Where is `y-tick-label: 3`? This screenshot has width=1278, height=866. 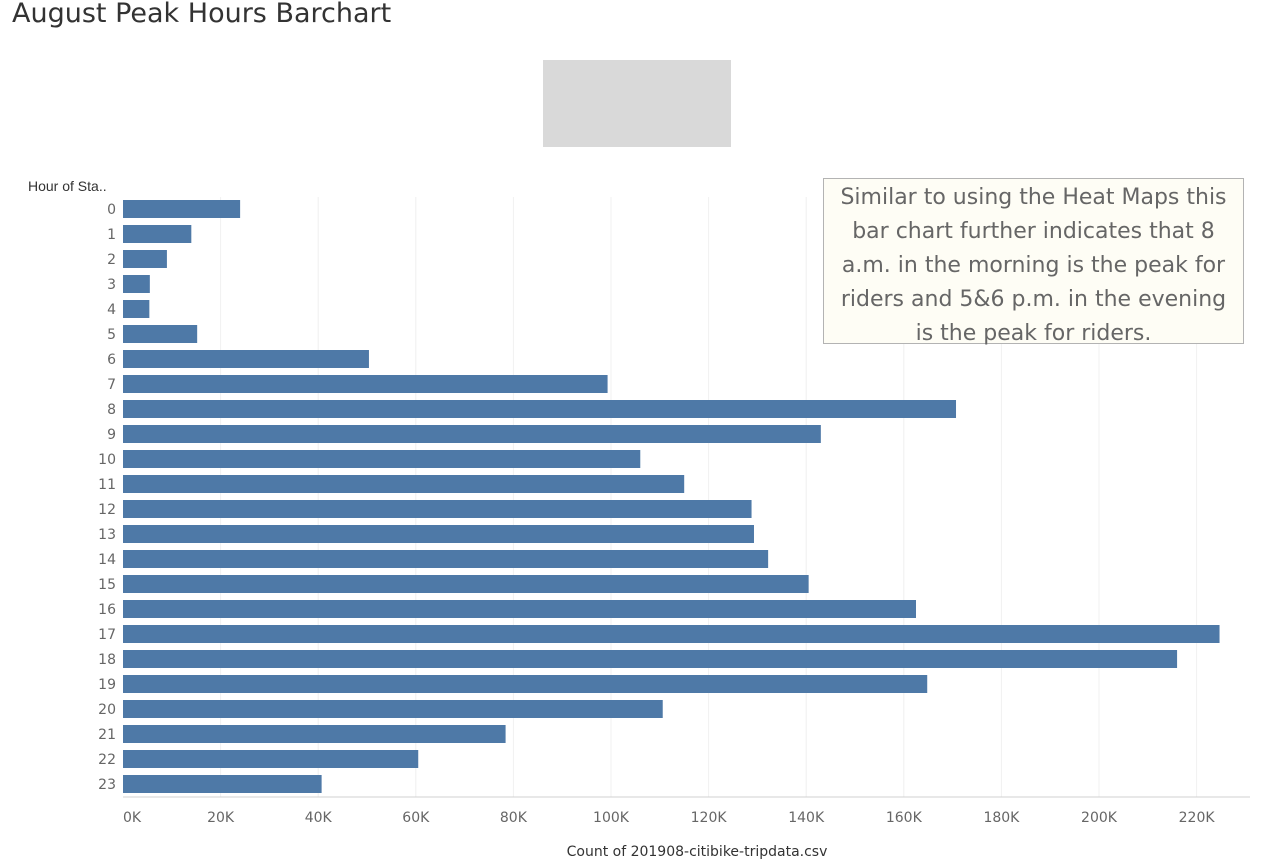 y-tick-label: 3 is located at coordinates (111, 285).